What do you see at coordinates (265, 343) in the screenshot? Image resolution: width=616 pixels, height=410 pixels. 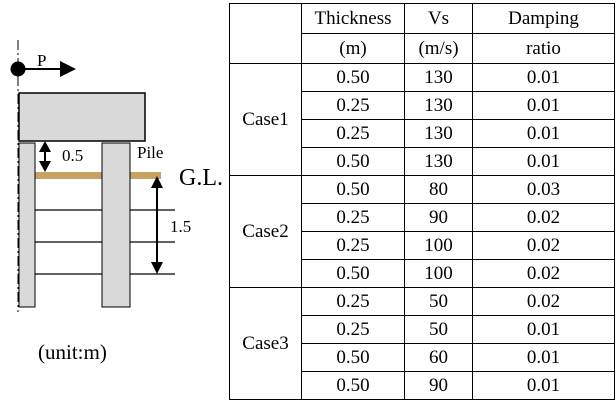 I see `case-name-cell: Case3` at bounding box center [265, 343].